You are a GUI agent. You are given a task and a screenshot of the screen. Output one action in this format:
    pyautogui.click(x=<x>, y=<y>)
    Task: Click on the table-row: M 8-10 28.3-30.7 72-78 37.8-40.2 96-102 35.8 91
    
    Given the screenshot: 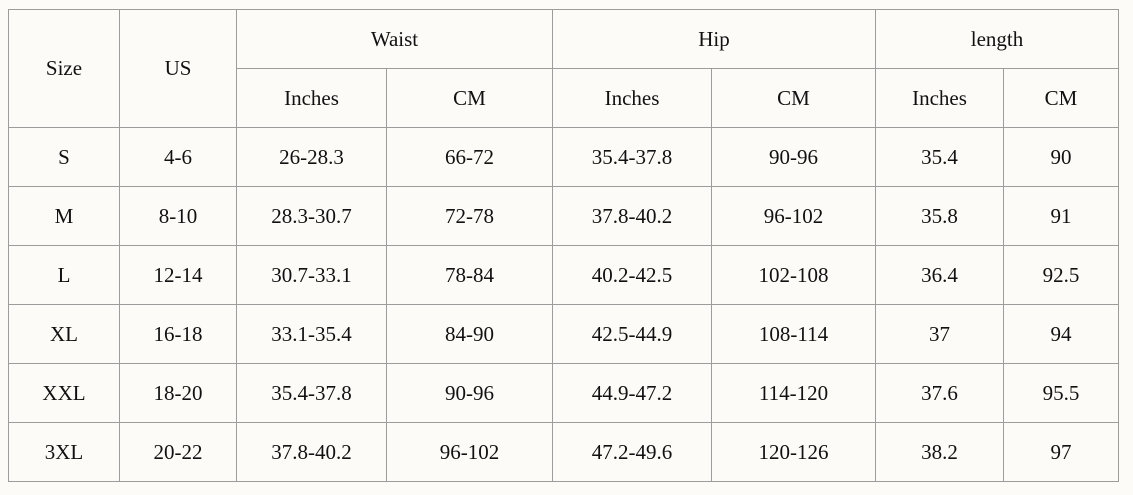 What is the action you would take?
    pyautogui.click(x=563, y=216)
    